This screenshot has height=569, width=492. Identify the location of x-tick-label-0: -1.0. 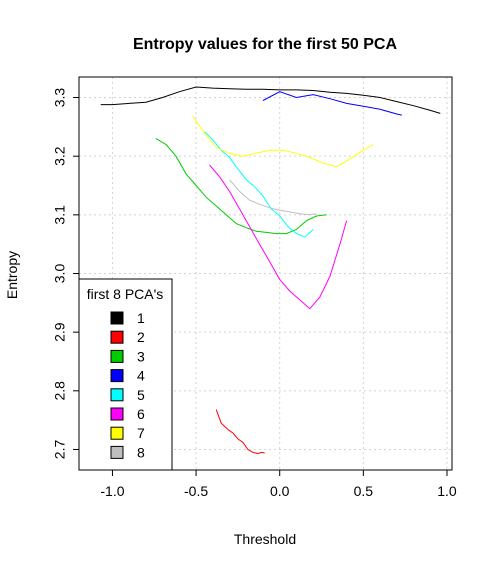
(112, 491).